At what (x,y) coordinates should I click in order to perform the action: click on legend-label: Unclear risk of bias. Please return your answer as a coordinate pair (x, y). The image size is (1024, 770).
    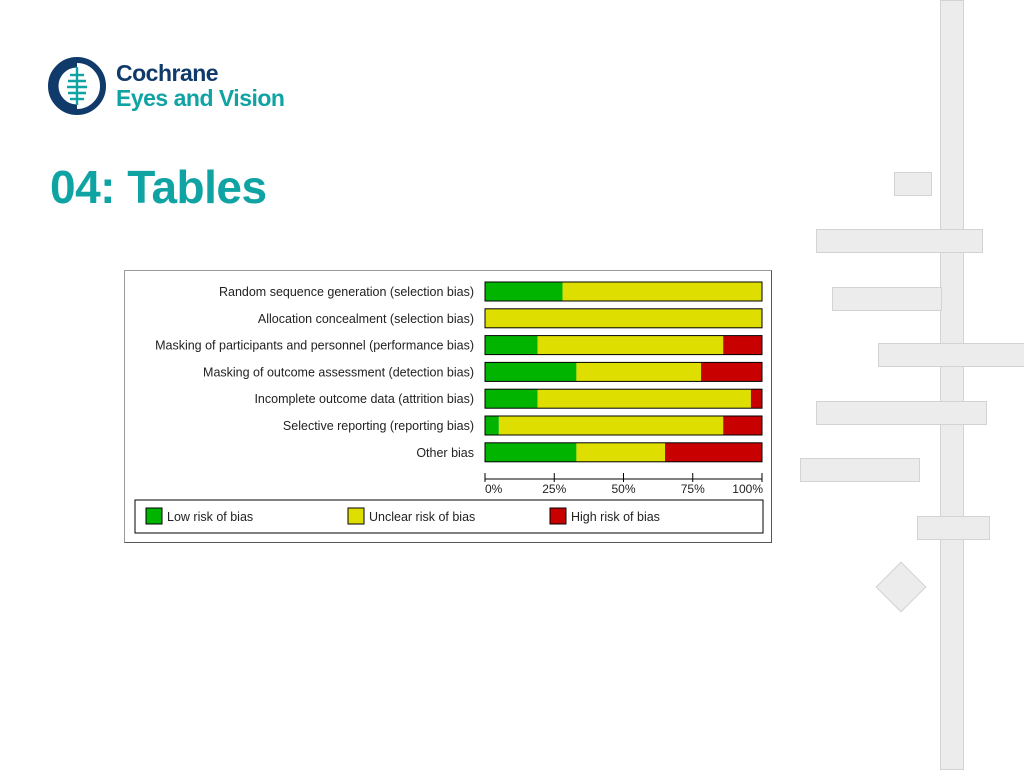
    Looking at the image, I should click on (422, 517).